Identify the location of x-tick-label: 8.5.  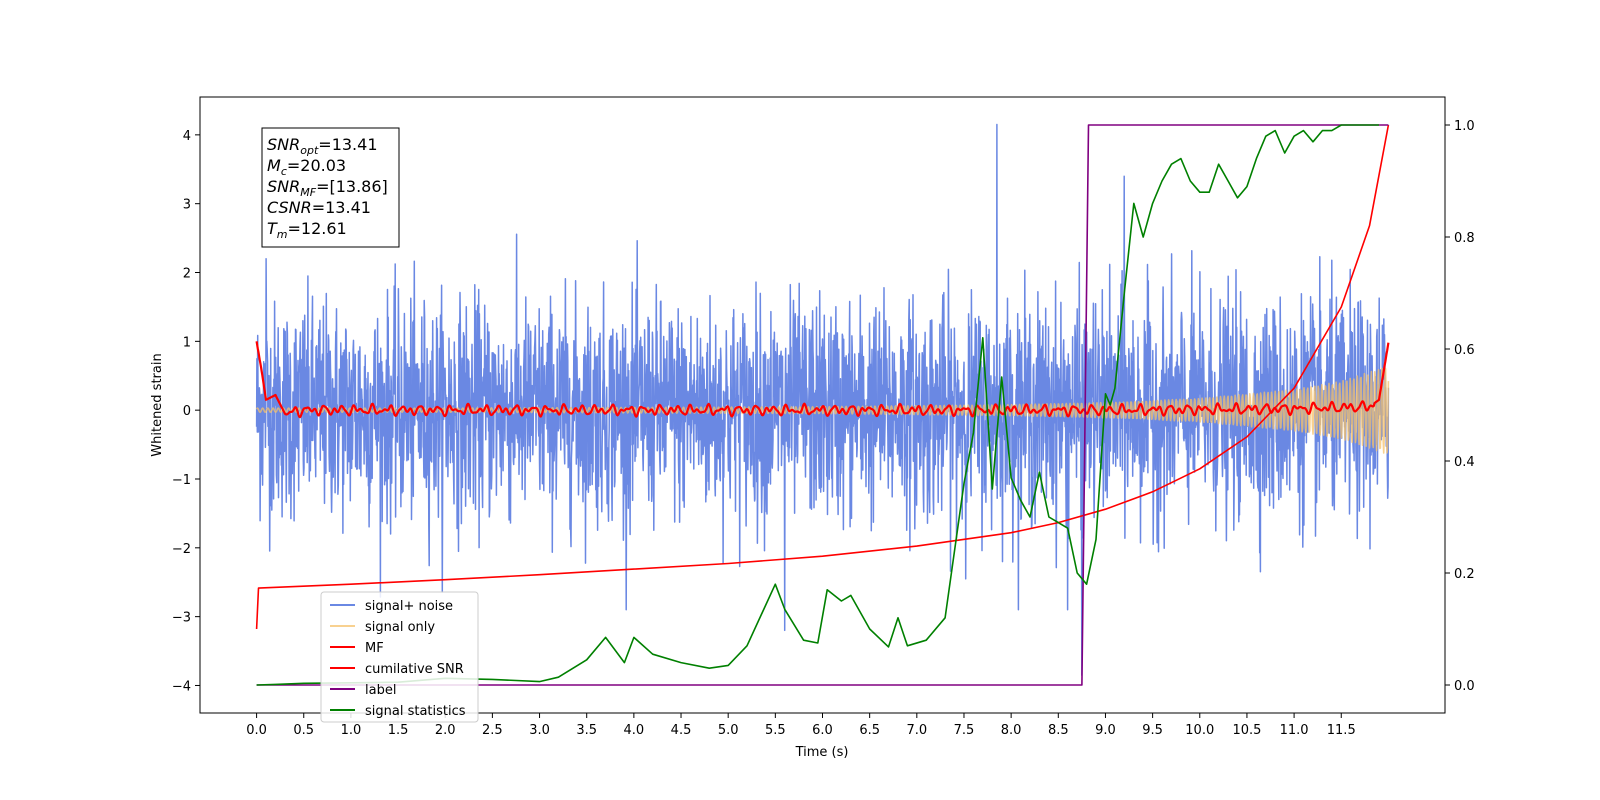
(1058, 730).